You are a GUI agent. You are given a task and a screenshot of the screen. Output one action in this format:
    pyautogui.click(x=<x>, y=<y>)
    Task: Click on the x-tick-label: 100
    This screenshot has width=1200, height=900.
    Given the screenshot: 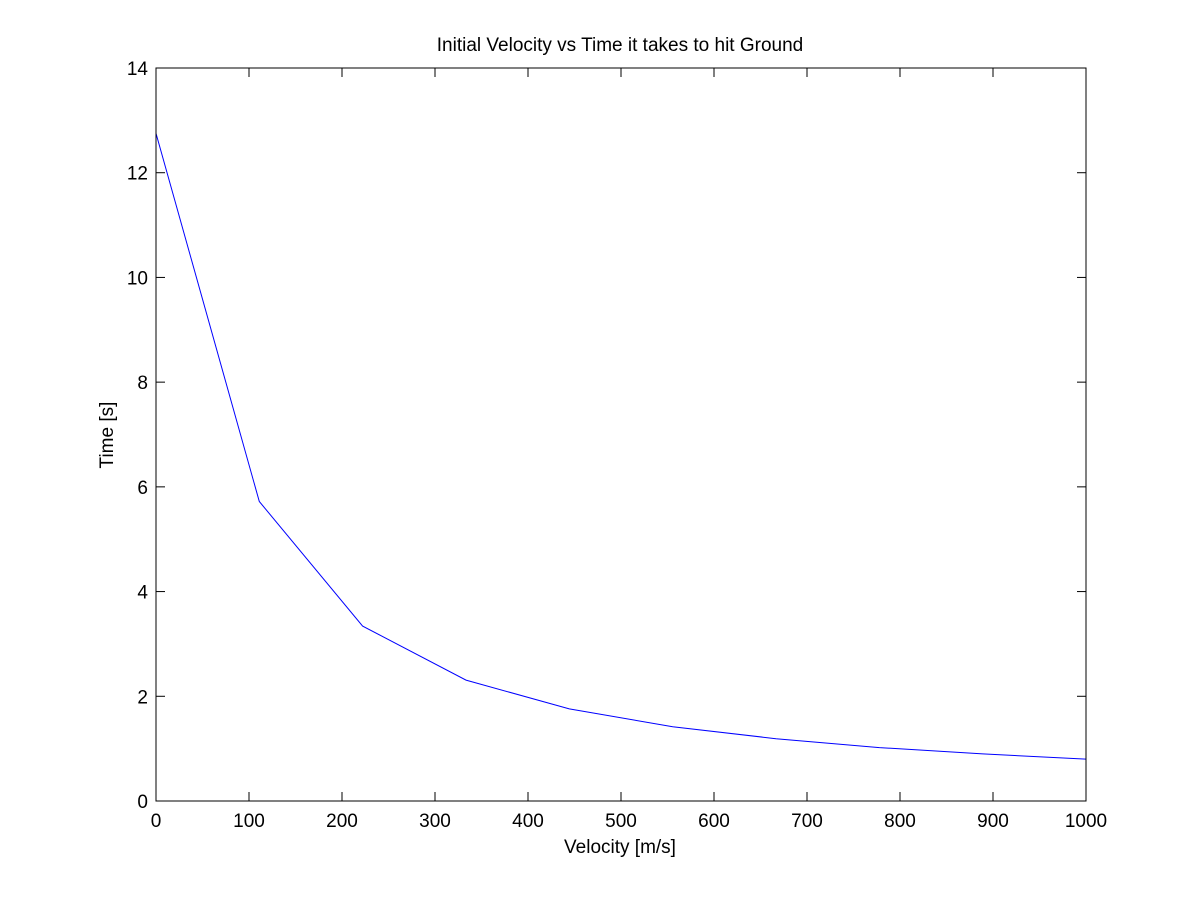 What is the action you would take?
    pyautogui.click(x=249, y=821)
    